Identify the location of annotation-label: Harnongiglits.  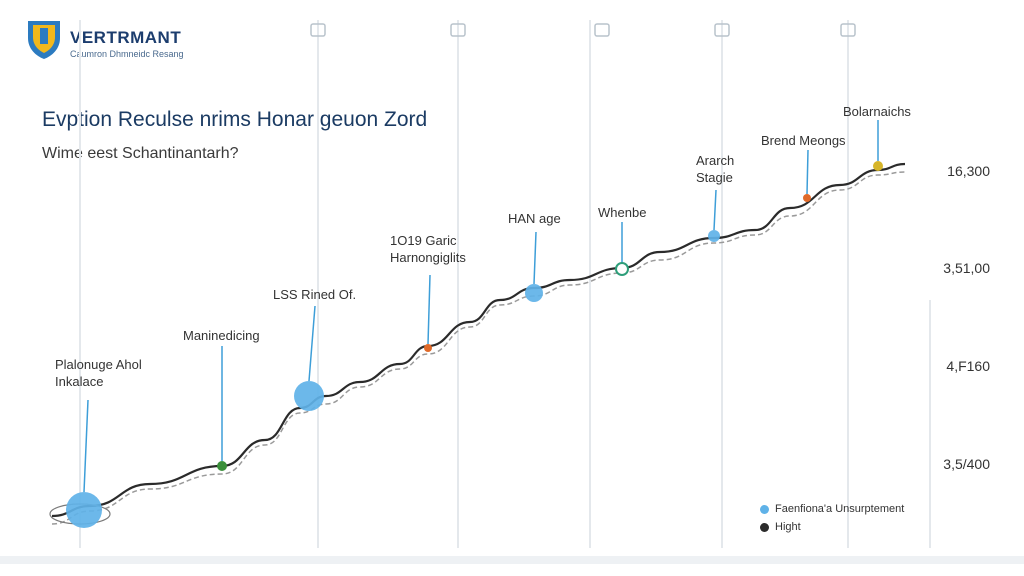
(428, 257).